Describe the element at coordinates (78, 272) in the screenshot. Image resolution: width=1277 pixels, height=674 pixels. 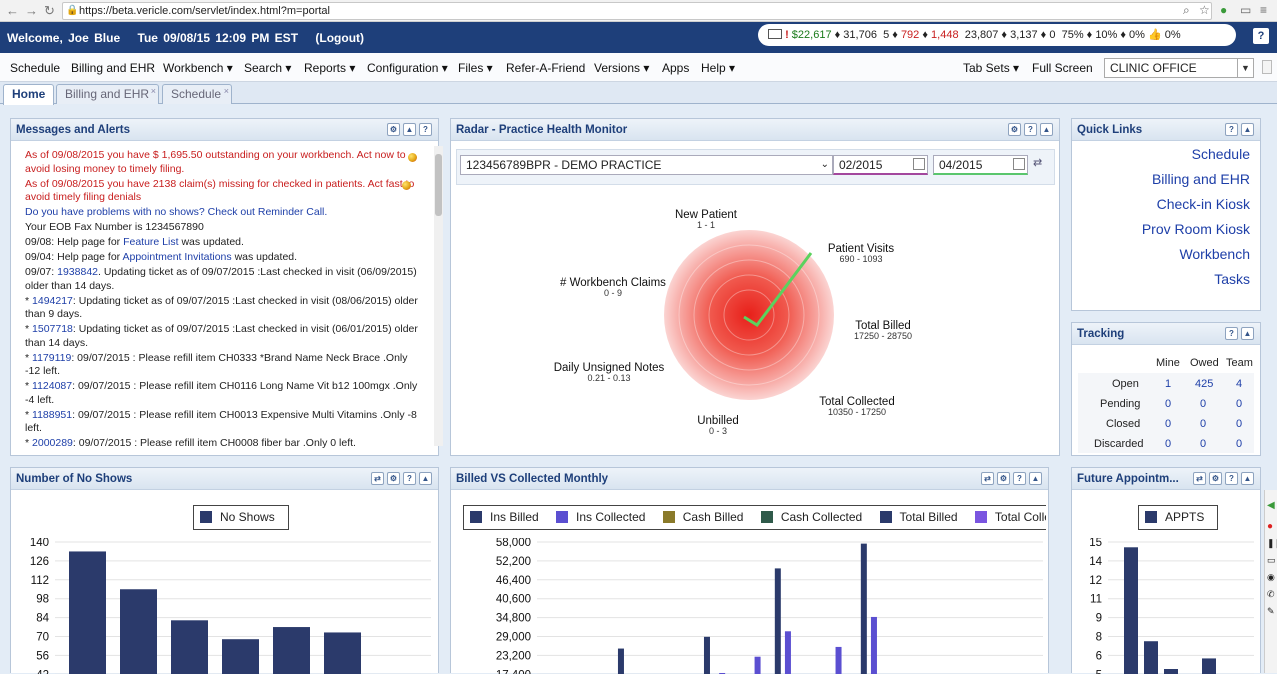
I see `ticket-link: 1938842` at that location.